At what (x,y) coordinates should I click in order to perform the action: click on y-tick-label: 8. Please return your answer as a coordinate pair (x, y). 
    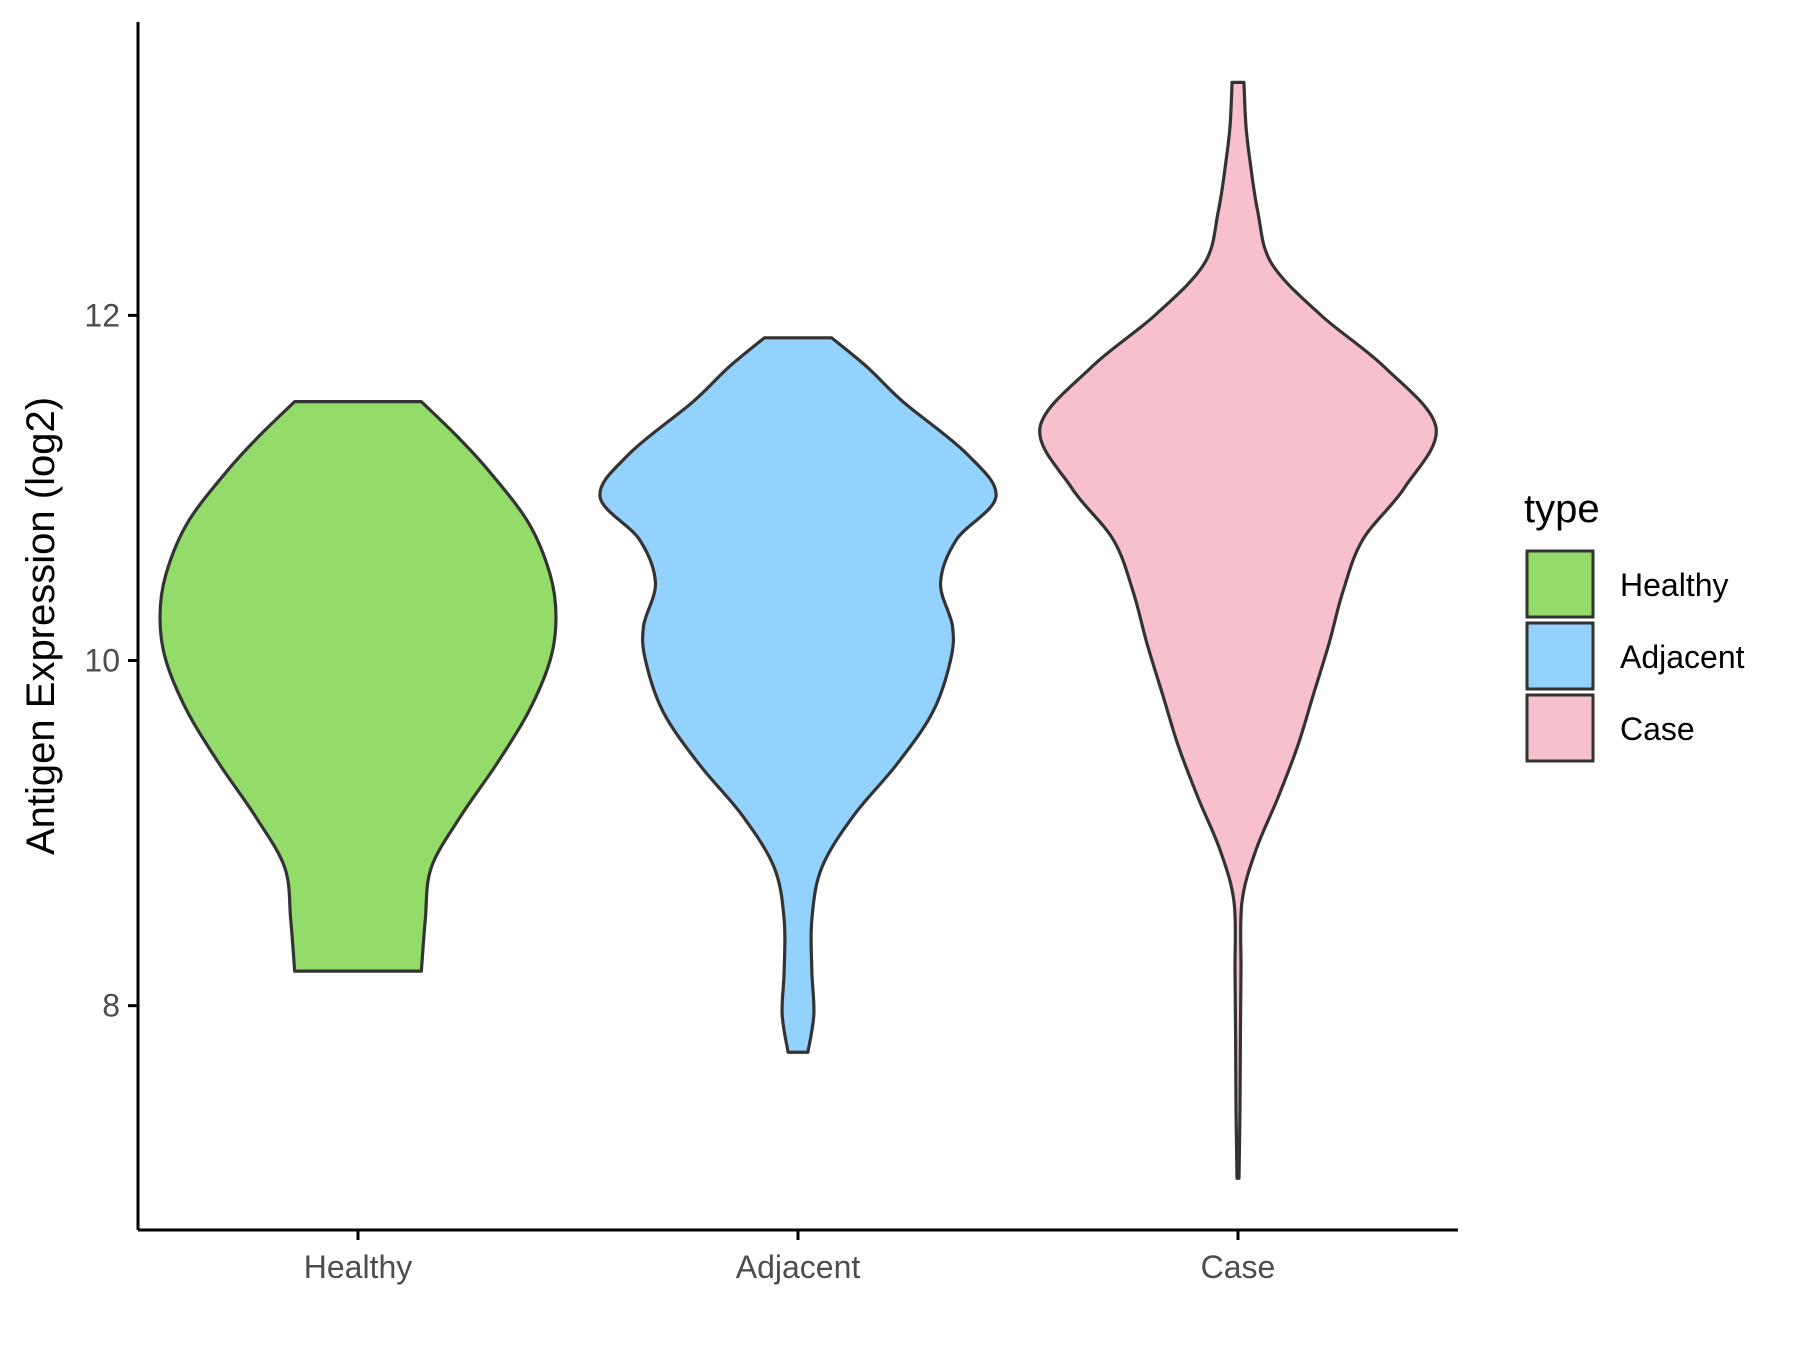
    Looking at the image, I should click on (111, 1006).